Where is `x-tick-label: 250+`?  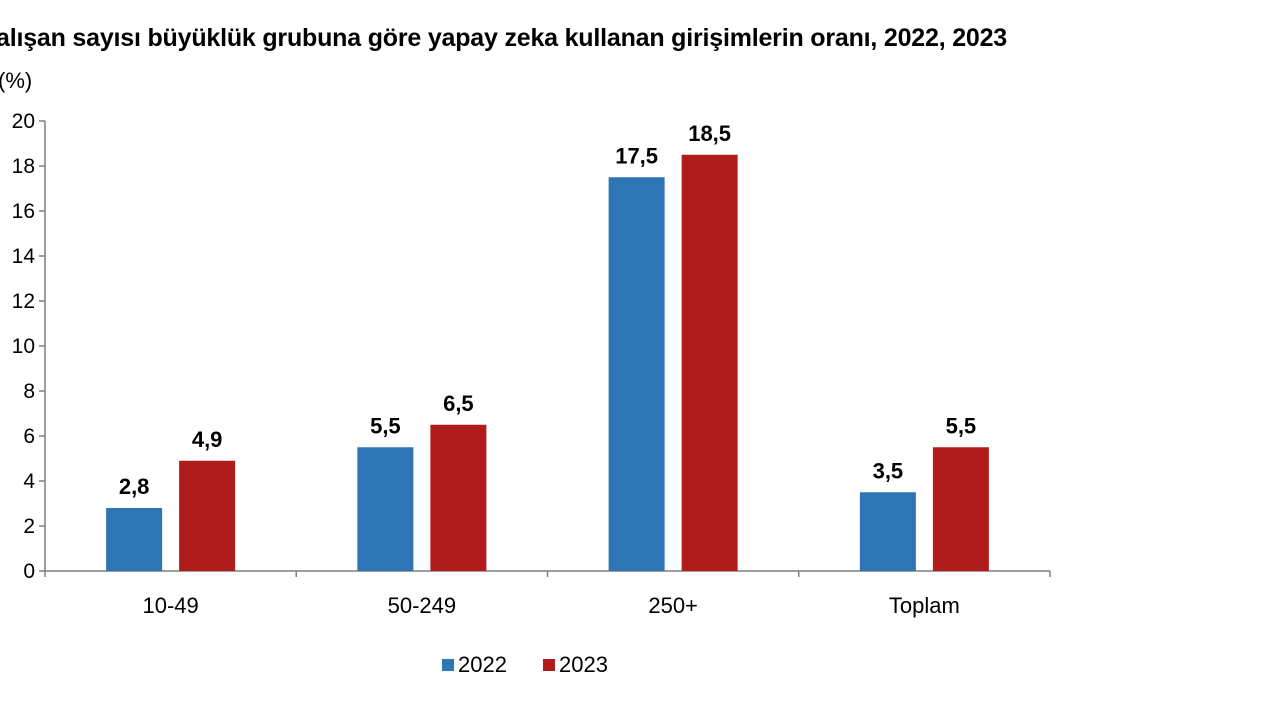 x-tick-label: 250+ is located at coordinates (673, 605).